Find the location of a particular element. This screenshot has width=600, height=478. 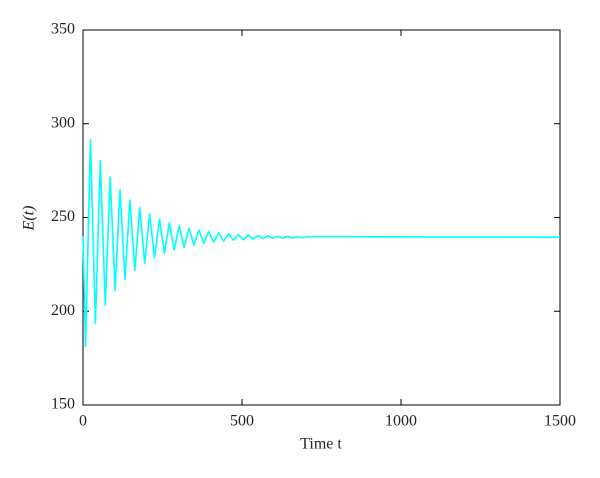

x-axis-label: Time t is located at coordinates (321, 444).